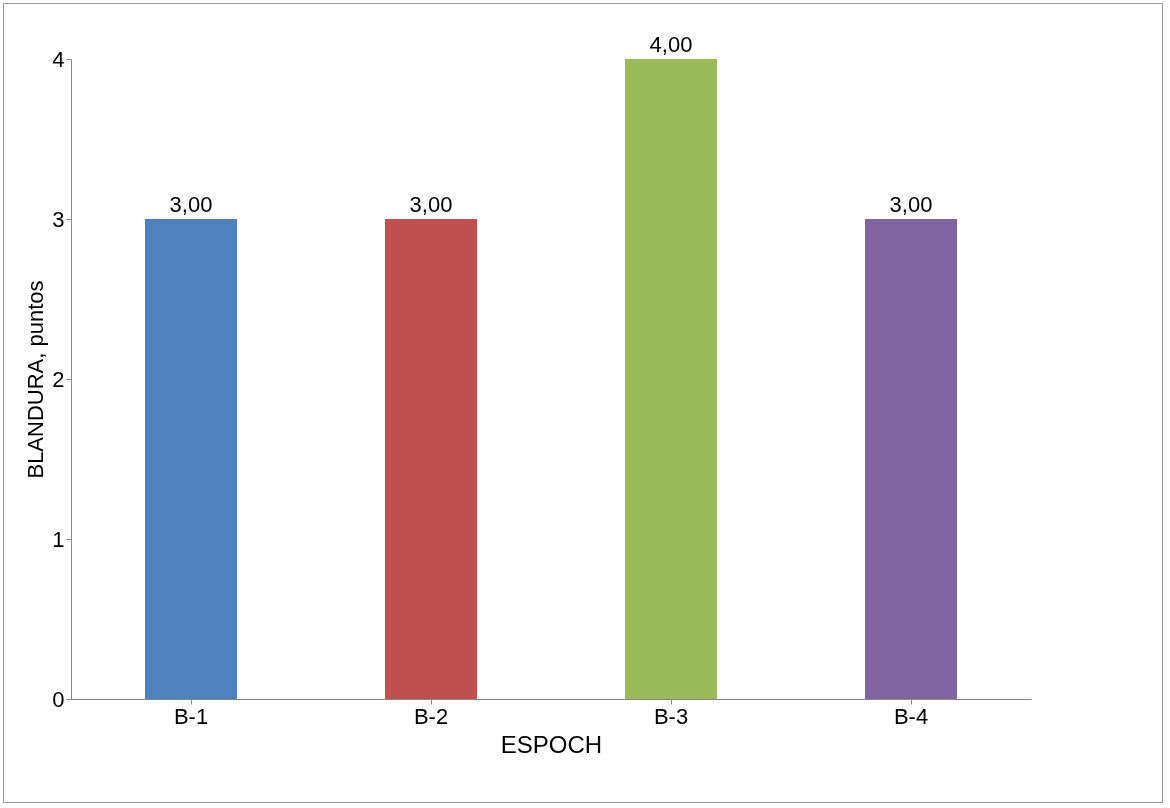 The image size is (1170, 808). I want to click on y-axis-title: BLANDURA, puntos, so click(36, 379).